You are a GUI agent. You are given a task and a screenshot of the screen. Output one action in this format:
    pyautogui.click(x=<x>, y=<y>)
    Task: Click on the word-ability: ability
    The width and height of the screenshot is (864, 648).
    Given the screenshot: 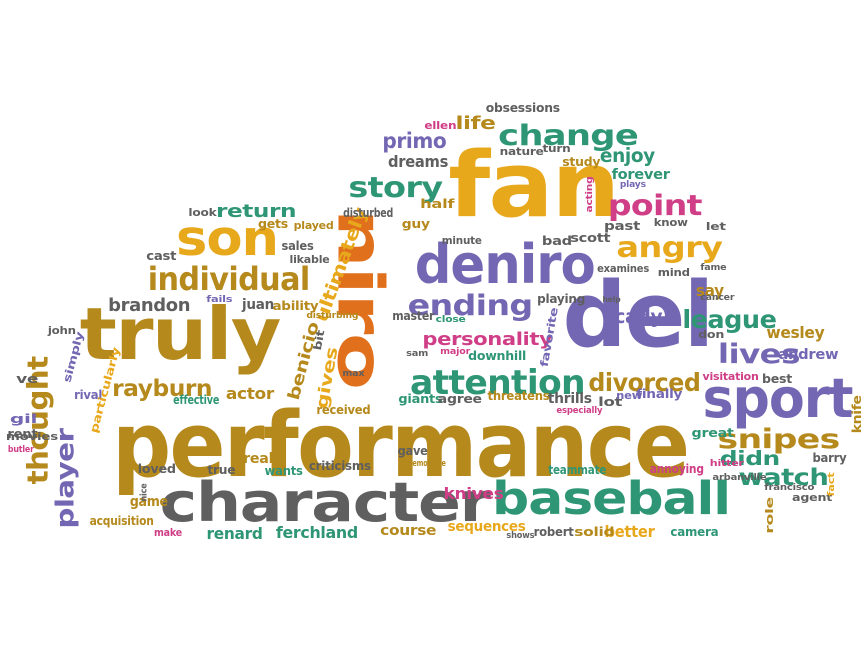 What is the action you would take?
    pyautogui.click(x=295, y=306)
    